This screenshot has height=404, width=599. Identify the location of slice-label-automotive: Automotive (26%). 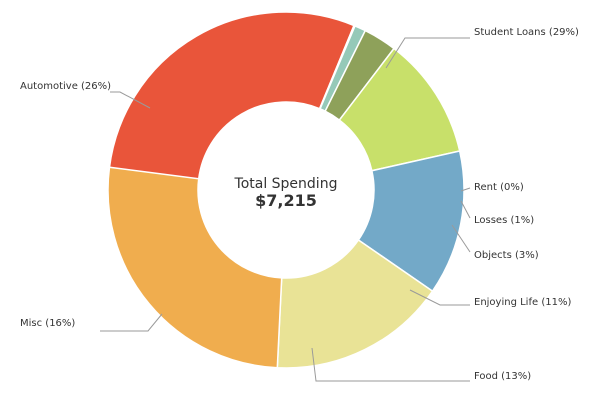
(65, 86).